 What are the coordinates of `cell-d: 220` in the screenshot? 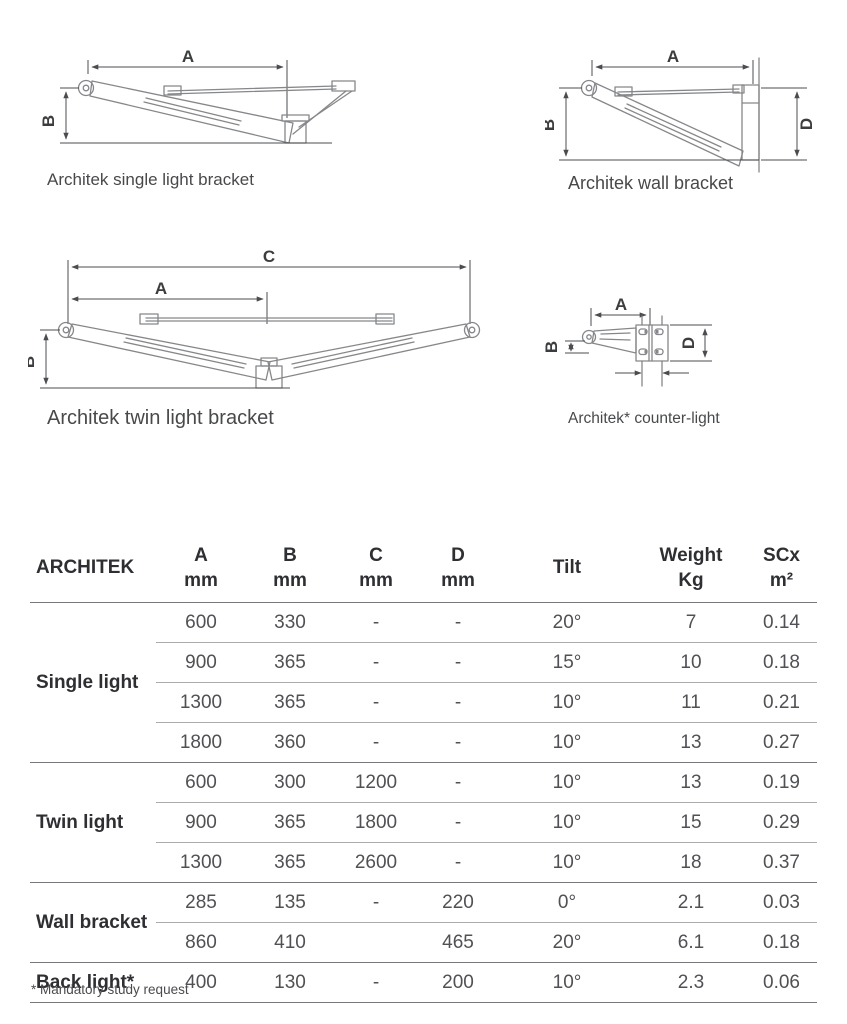 It's located at (458, 902).